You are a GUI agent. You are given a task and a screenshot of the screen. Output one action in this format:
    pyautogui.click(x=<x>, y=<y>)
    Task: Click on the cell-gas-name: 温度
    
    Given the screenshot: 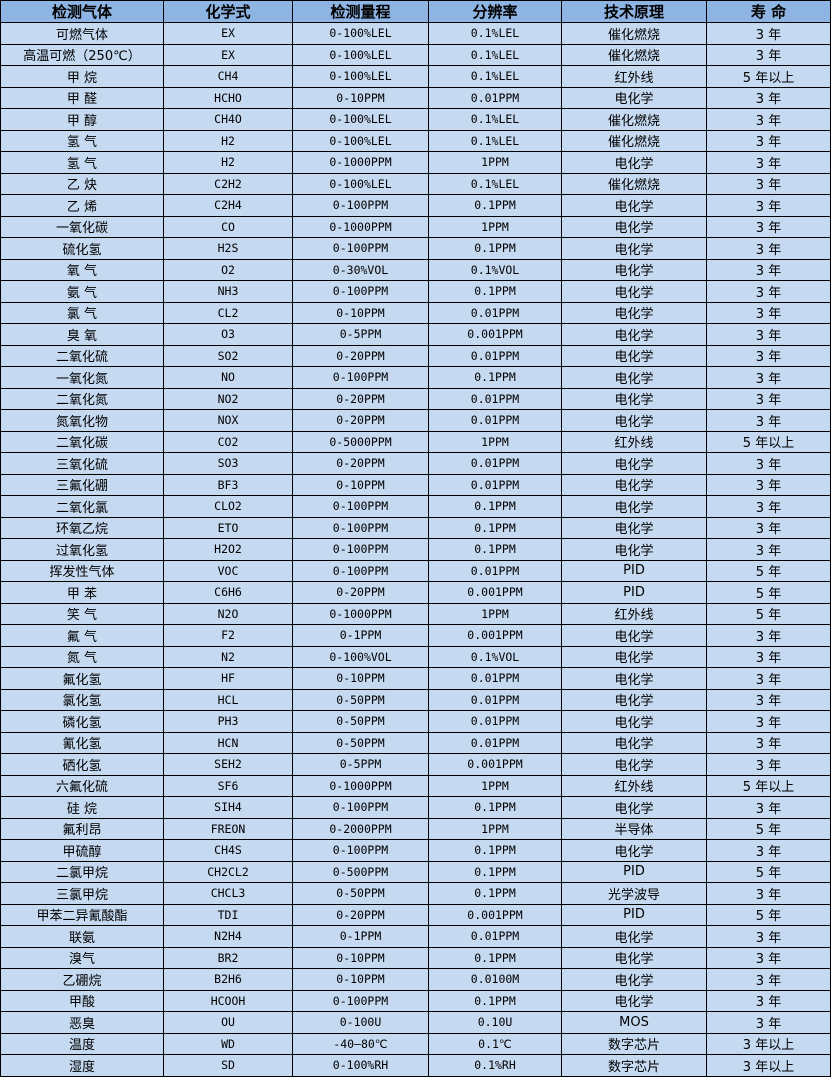 What is the action you would take?
    pyautogui.click(x=82, y=1043)
    